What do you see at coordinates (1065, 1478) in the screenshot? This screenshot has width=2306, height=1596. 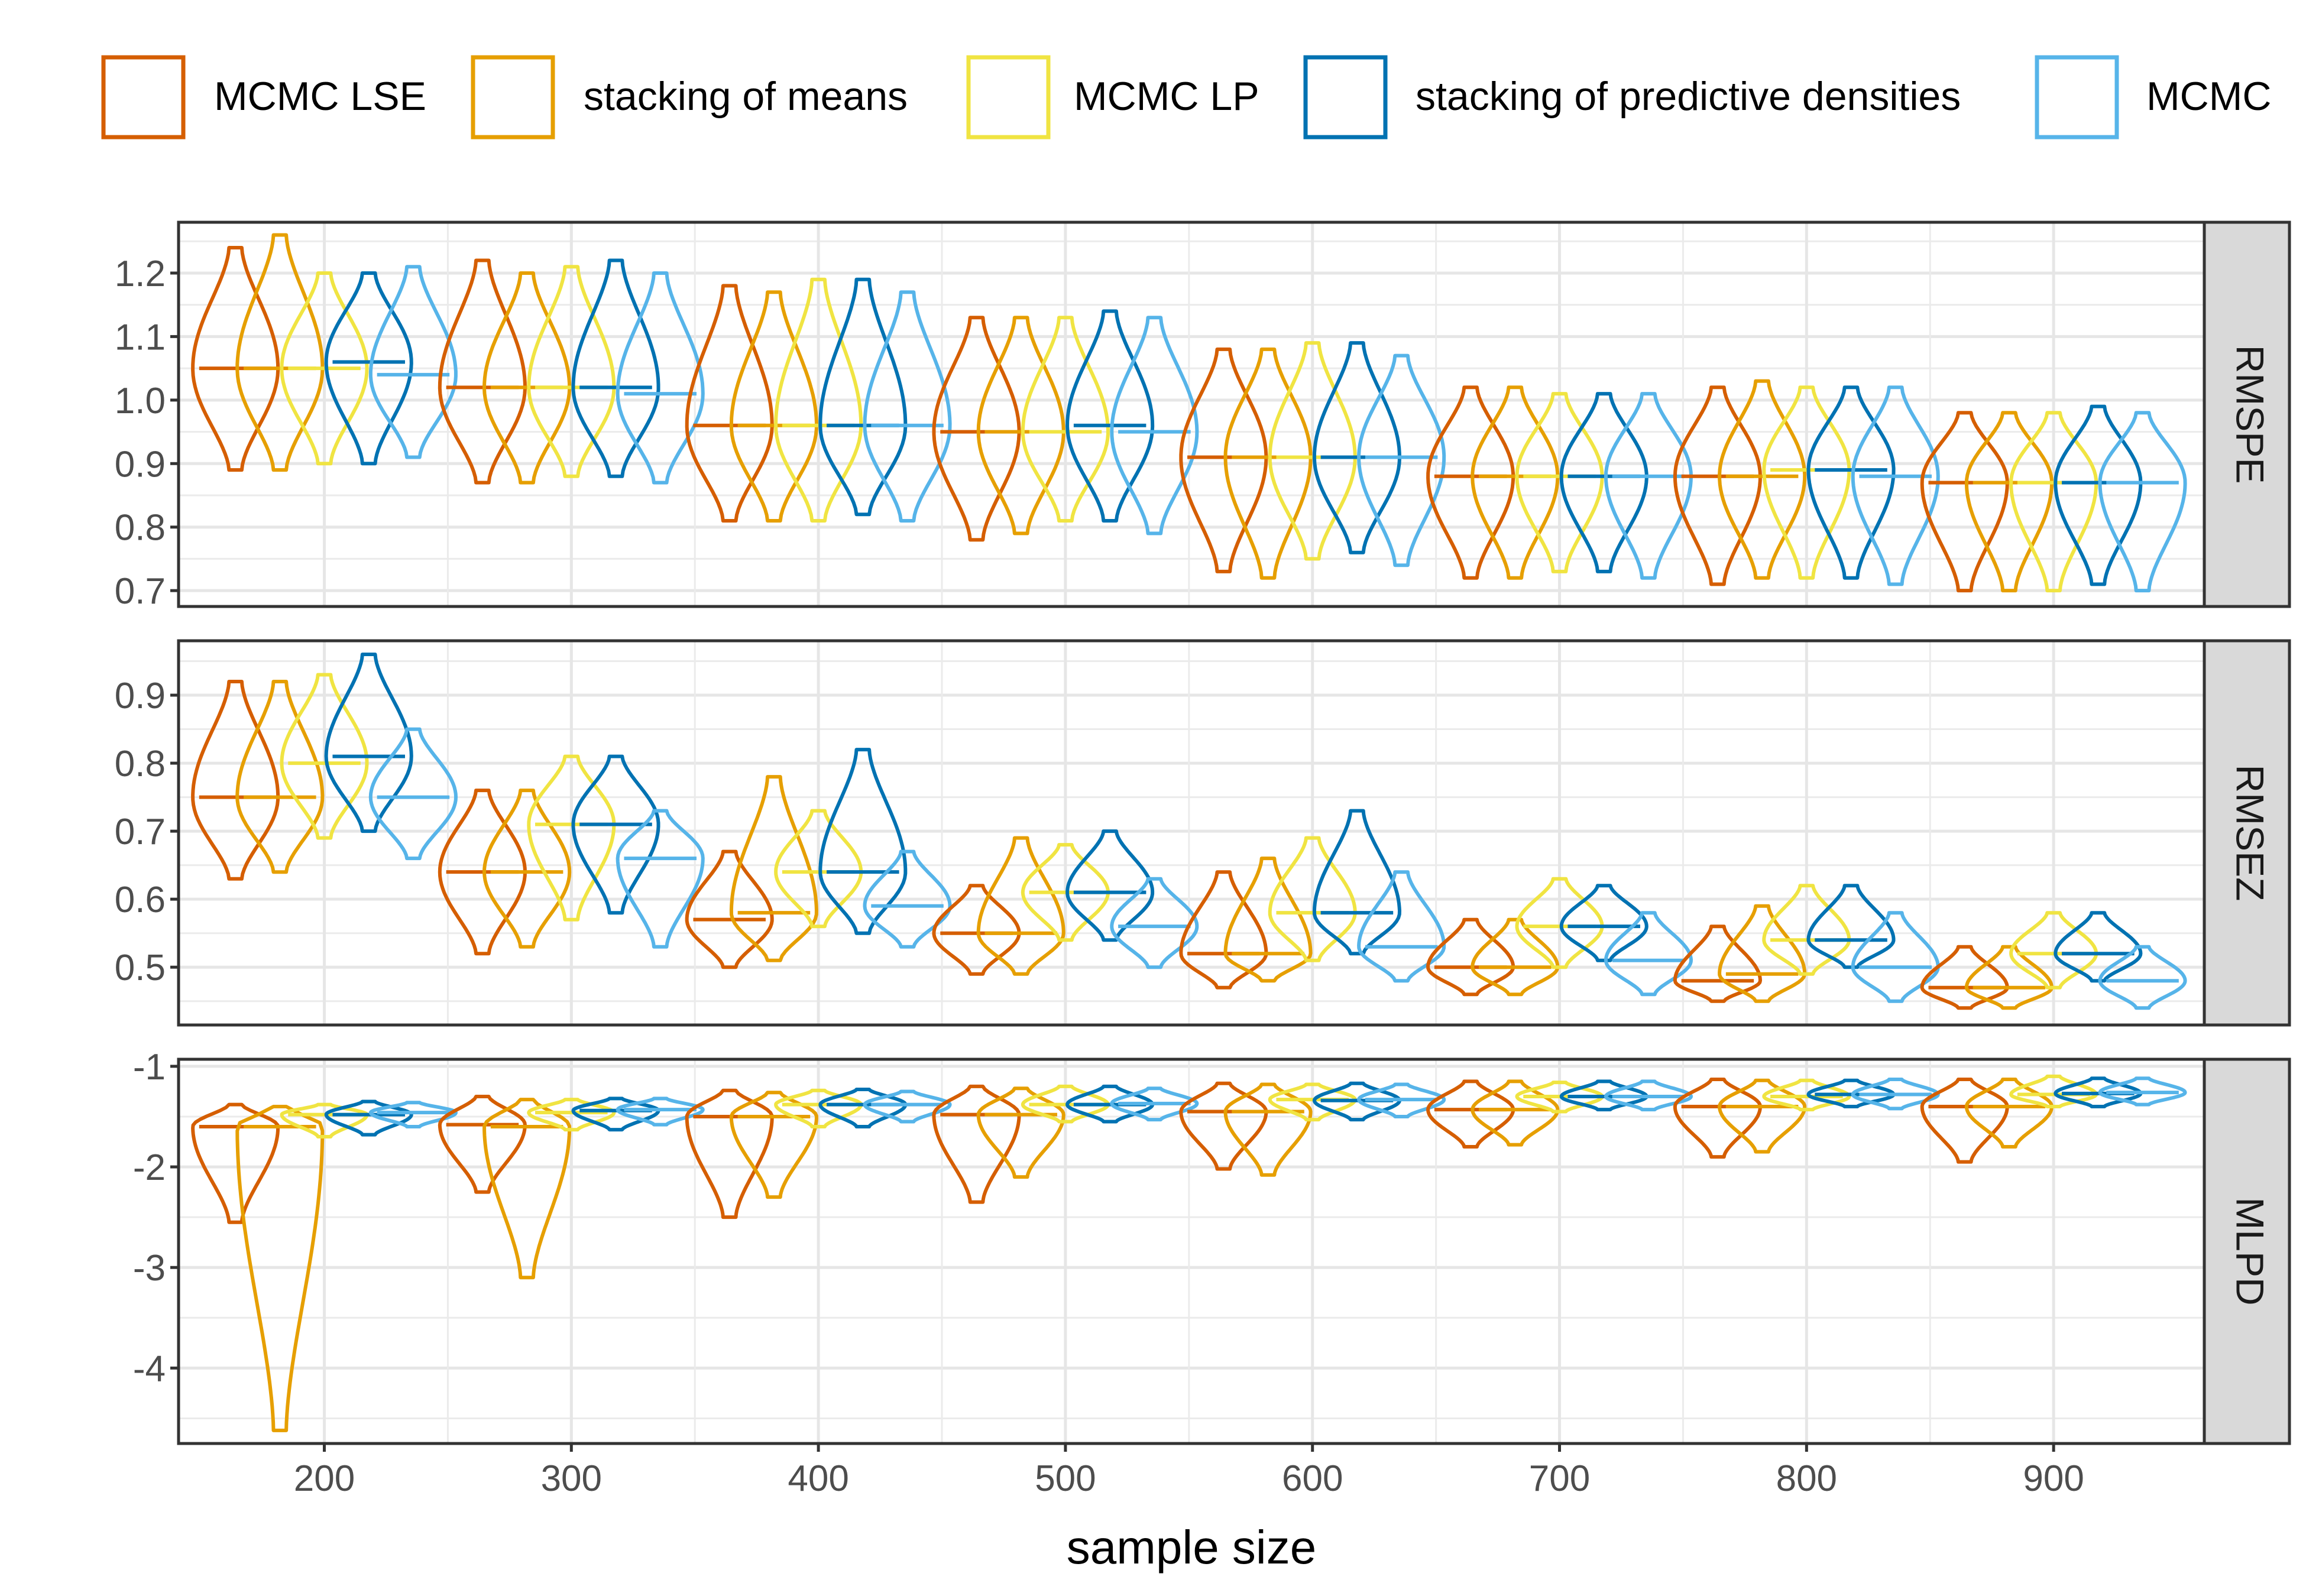 I see `x-tick-label: 500` at bounding box center [1065, 1478].